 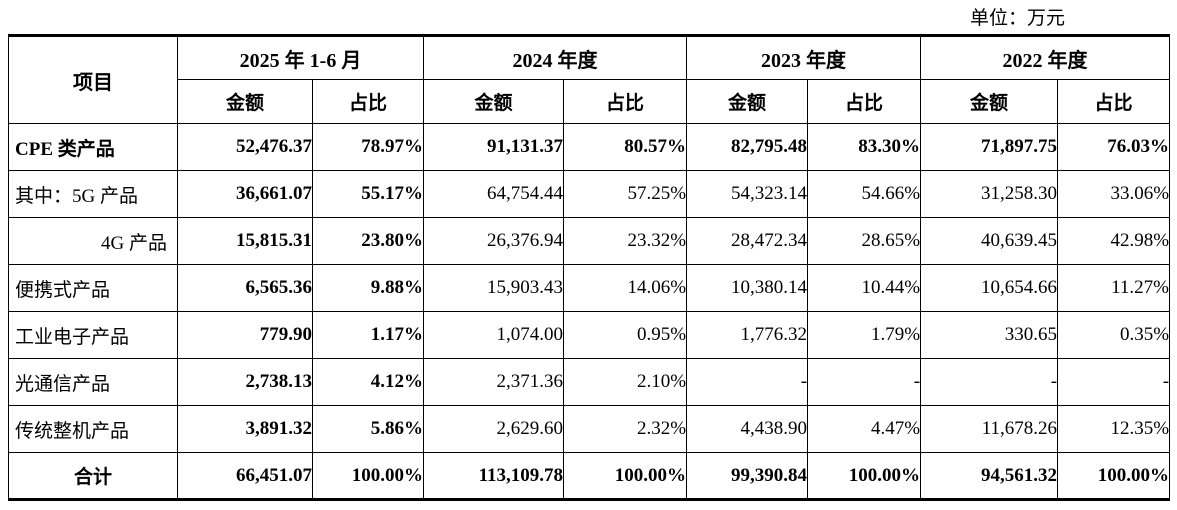 I want to click on amount-cell: 2,371.36, so click(x=494, y=382).